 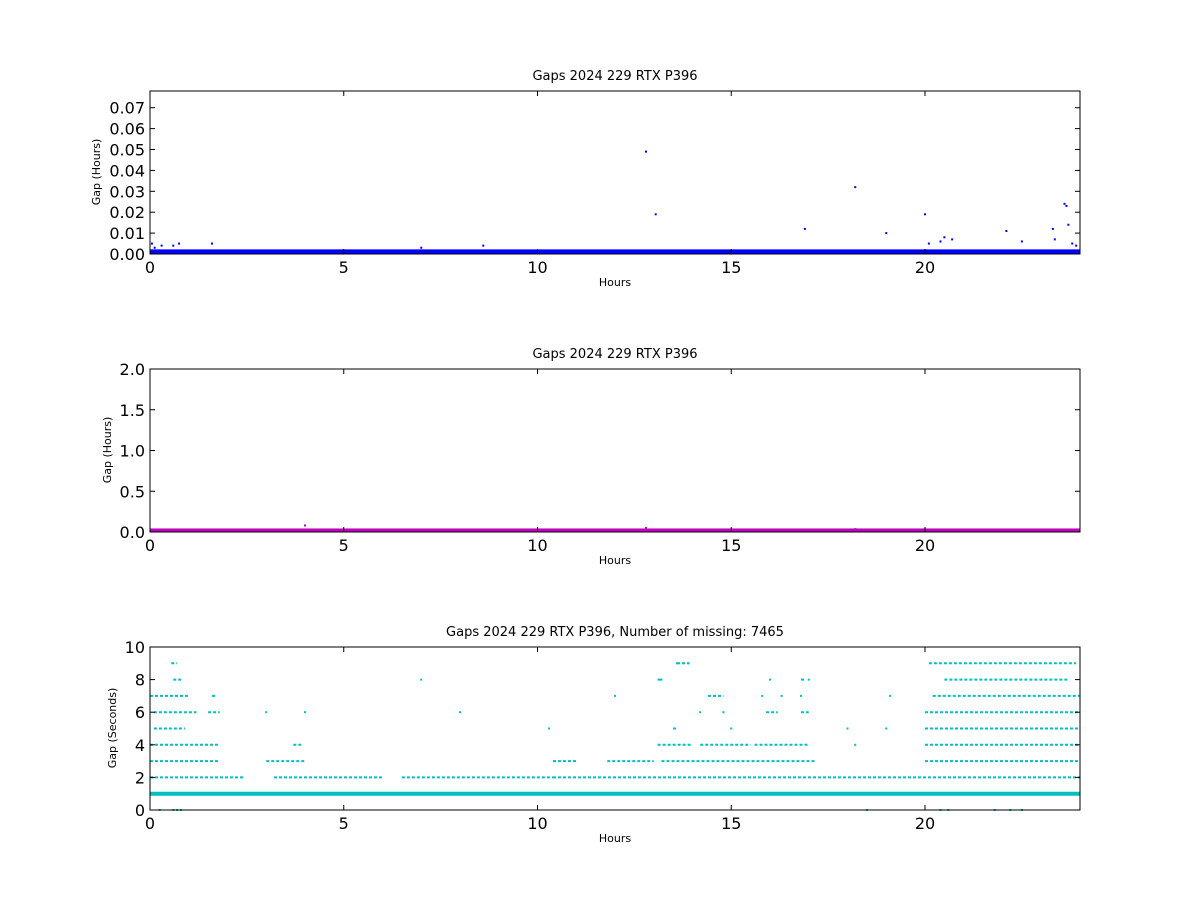 What do you see at coordinates (127, 191) in the screenshot?
I see `y-tick-label: 0.03` at bounding box center [127, 191].